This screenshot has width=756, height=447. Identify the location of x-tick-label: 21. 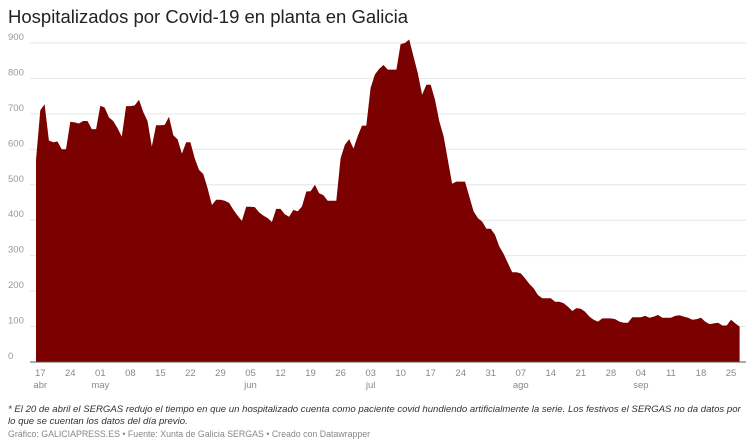
(581, 373).